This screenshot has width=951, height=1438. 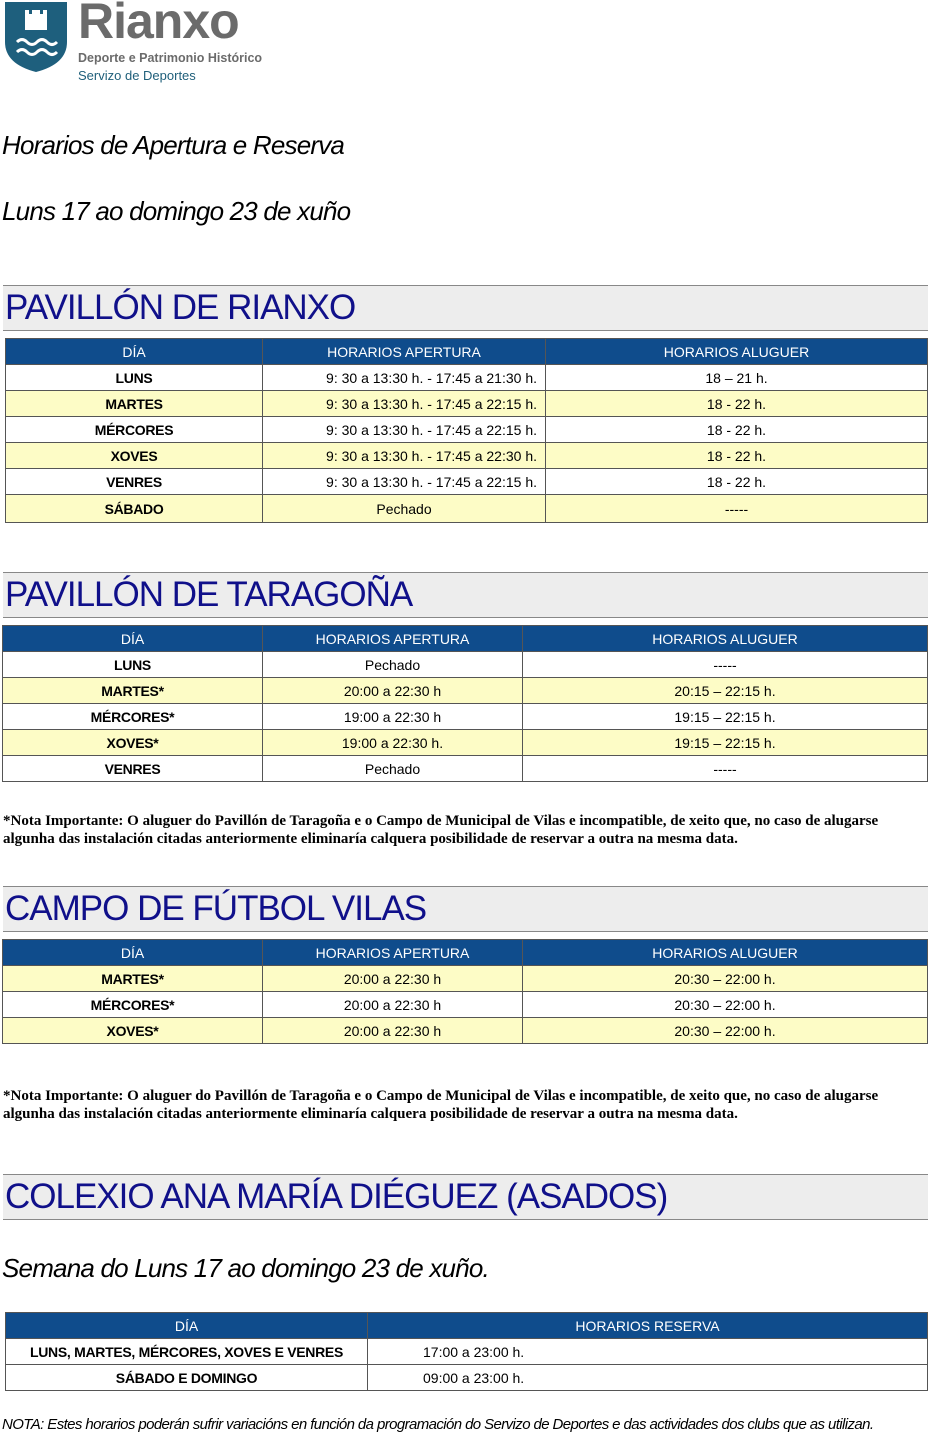 I want to click on day-cell: SÁBADO E DOMINGO, so click(x=186, y=1377).